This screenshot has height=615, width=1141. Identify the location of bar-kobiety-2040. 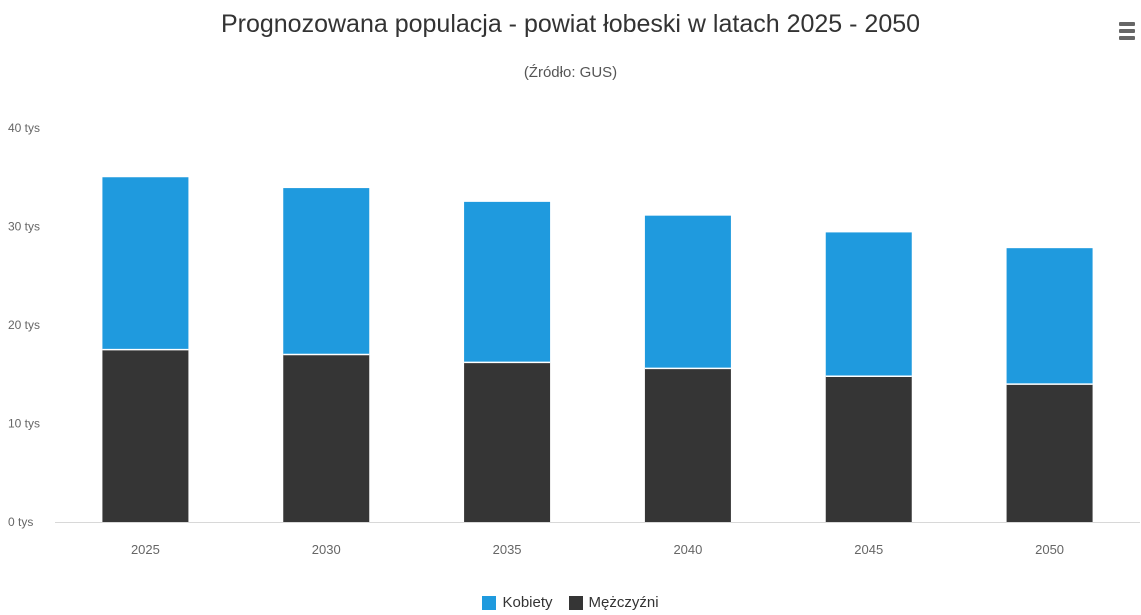
(687, 292).